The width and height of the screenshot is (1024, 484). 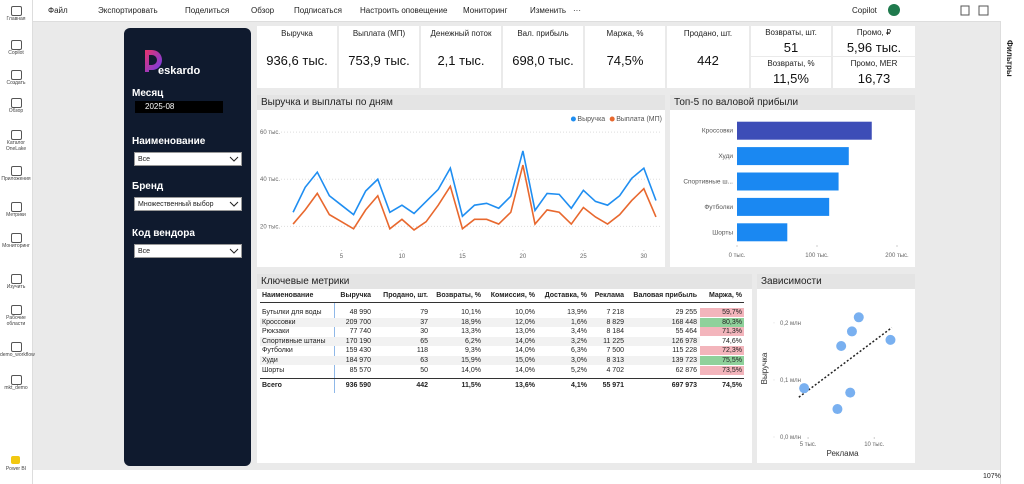 I want to click on kpi-value: 16,73, so click(x=874, y=78).